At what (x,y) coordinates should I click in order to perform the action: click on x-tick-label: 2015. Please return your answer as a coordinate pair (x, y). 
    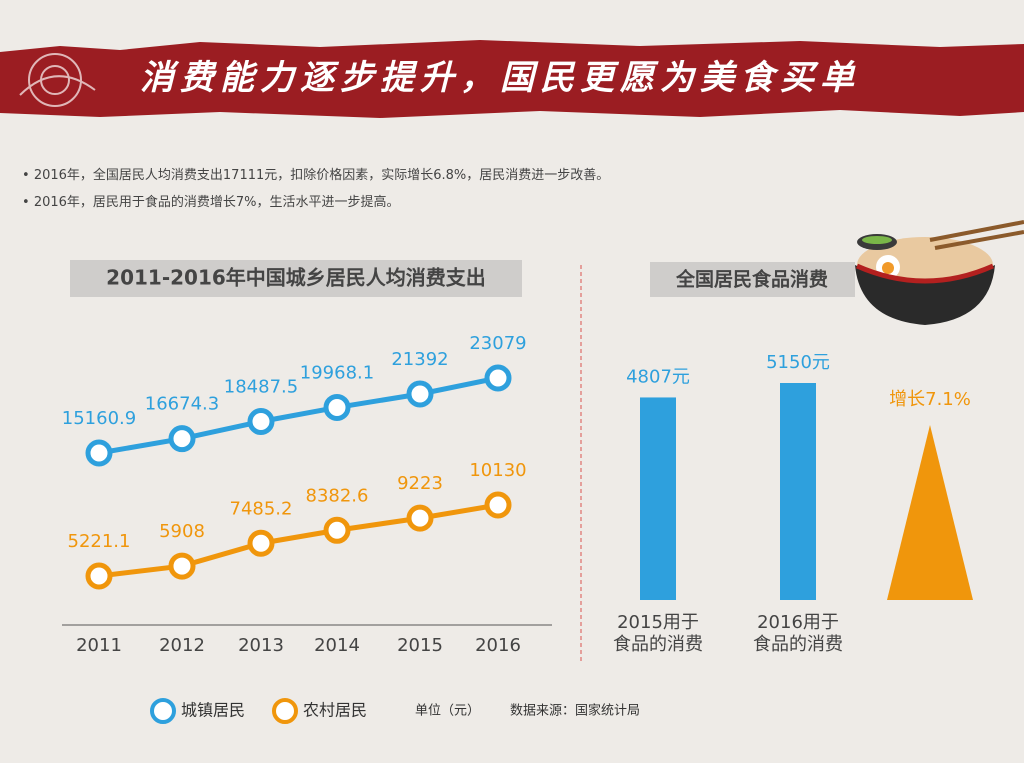
    Looking at the image, I should click on (420, 645).